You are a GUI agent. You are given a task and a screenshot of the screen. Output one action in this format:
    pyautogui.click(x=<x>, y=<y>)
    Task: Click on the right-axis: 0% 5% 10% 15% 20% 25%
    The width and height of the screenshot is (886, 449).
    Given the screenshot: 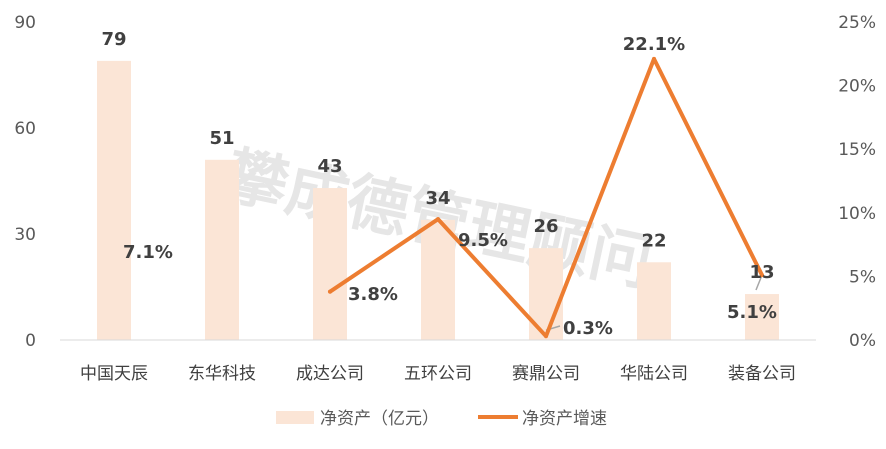 What is the action you would take?
    pyautogui.click(x=857, y=182)
    